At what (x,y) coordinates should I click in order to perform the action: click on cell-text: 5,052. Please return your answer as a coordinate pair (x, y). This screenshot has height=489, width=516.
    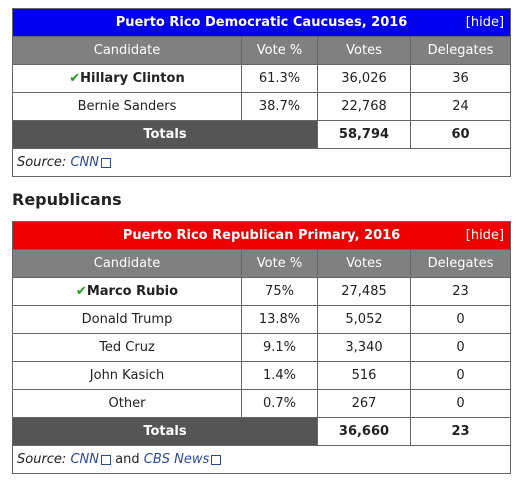
    Looking at the image, I should click on (364, 319).